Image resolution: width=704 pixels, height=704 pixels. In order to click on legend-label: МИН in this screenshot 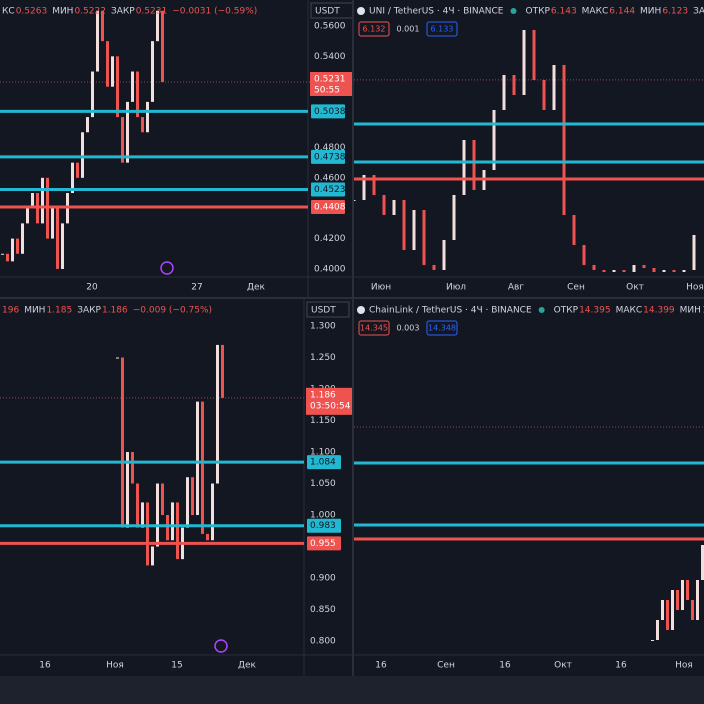, I will do `click(34, 311)`.